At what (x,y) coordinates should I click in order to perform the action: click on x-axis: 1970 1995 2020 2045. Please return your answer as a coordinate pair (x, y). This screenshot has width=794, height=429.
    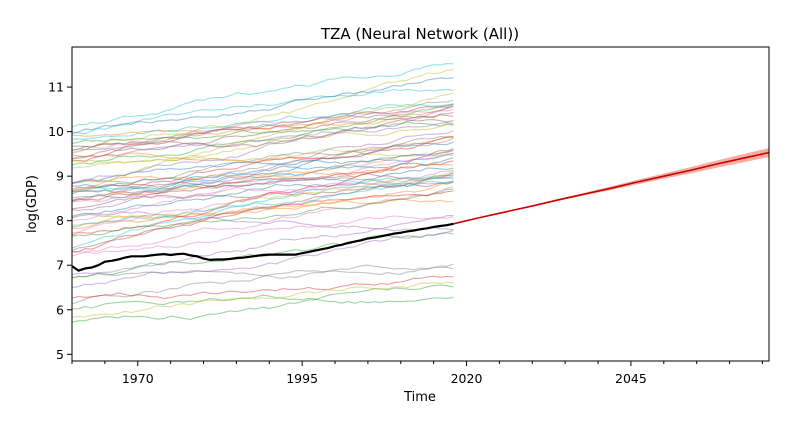
    Looking at the image, I should click on (417, 373).